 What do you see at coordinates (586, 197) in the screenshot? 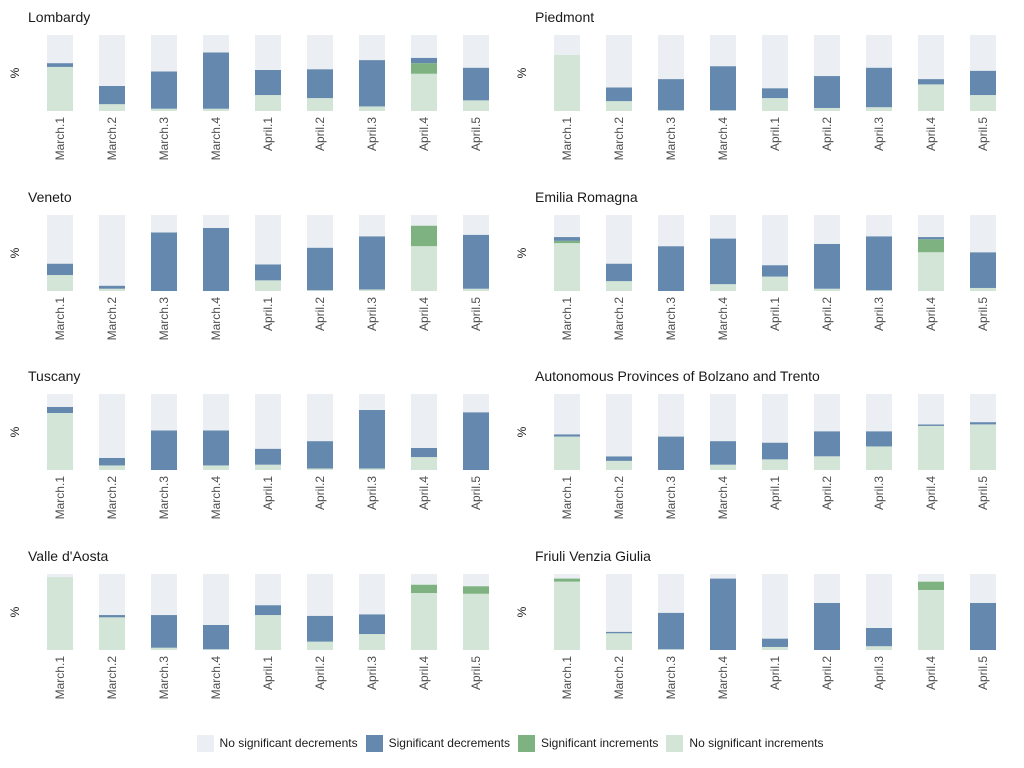
I see `panel-title: Emilia Romagna` at bounding box center [586, 197].